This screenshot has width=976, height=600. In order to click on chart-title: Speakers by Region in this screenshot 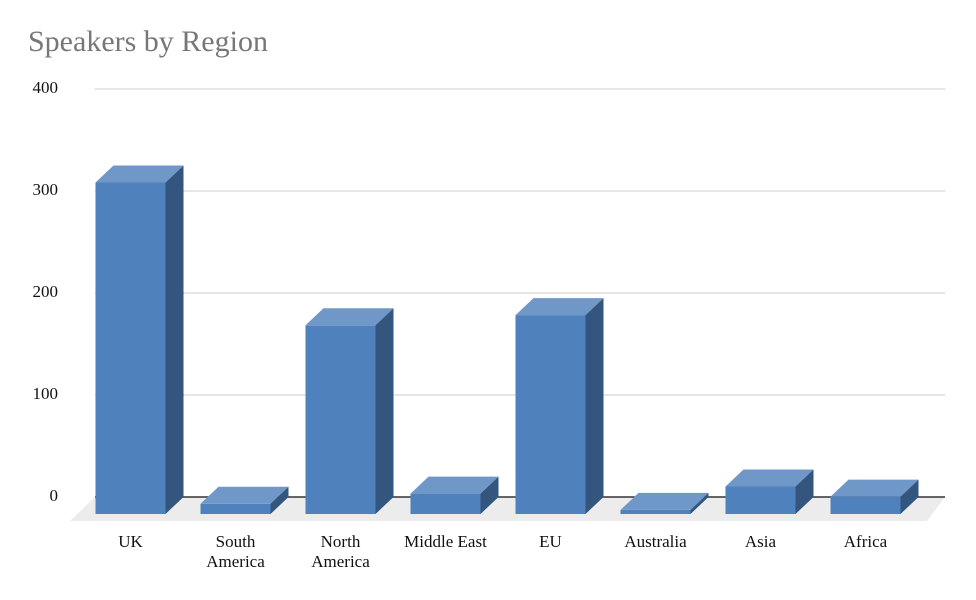, I will do `click(148, 41)`.